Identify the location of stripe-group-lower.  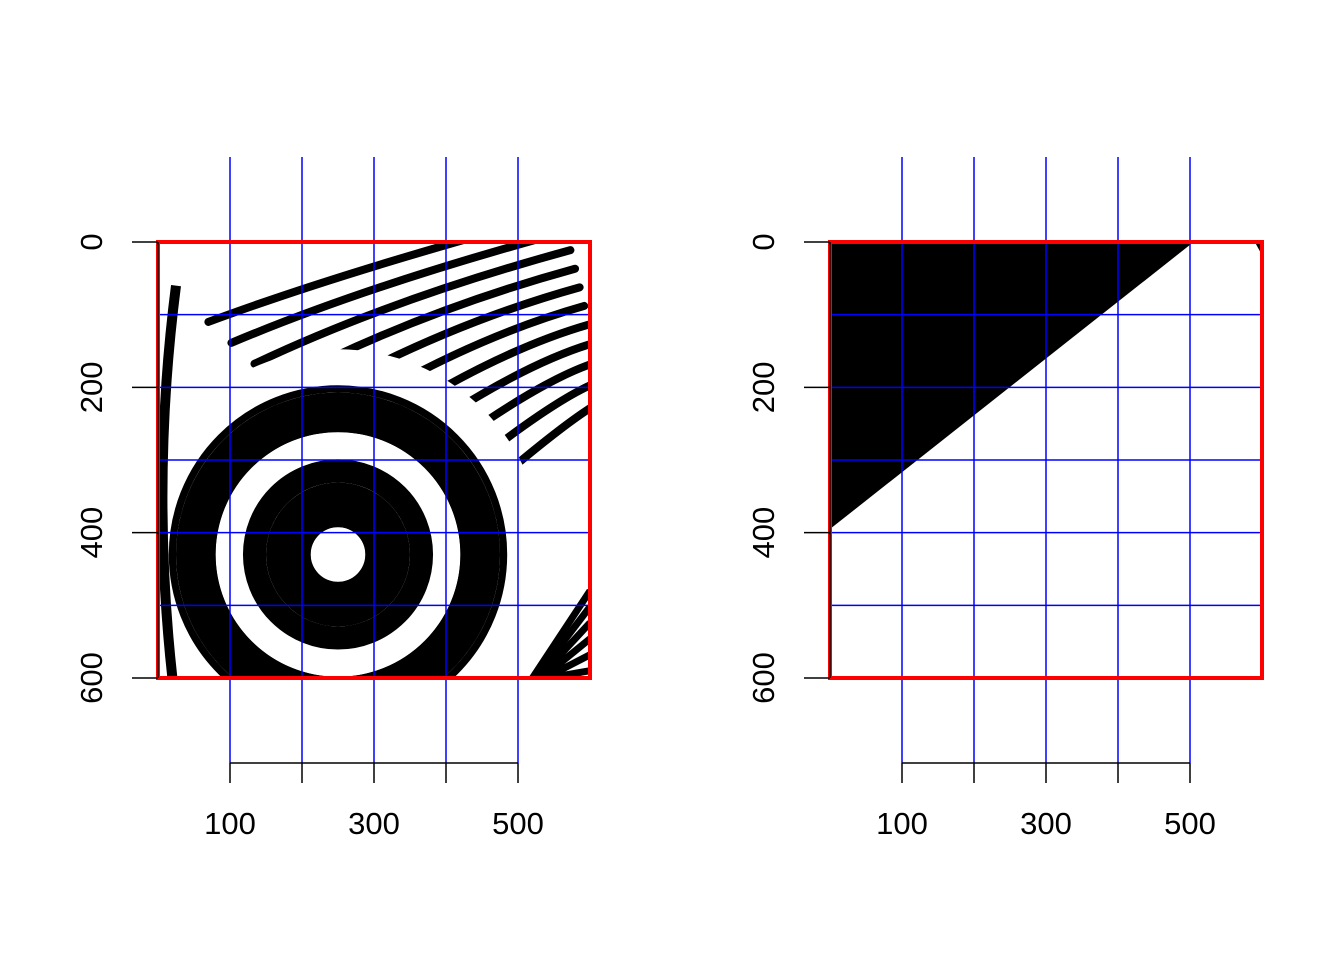
(559, 633).